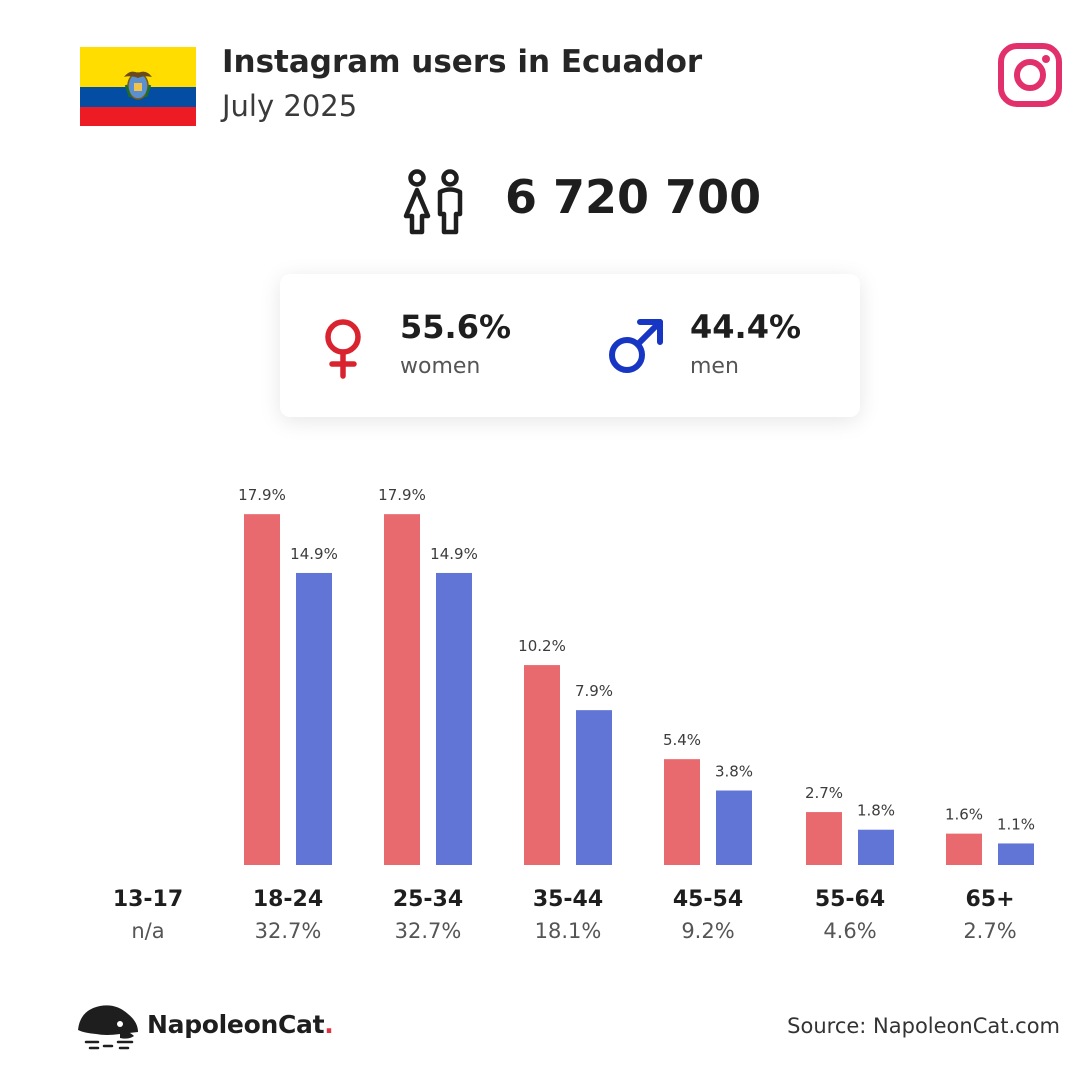 The width and height of the screenshot is (1080, 1080). I want to click on age-group-label-45-54: 45-54, so click(708, 899).